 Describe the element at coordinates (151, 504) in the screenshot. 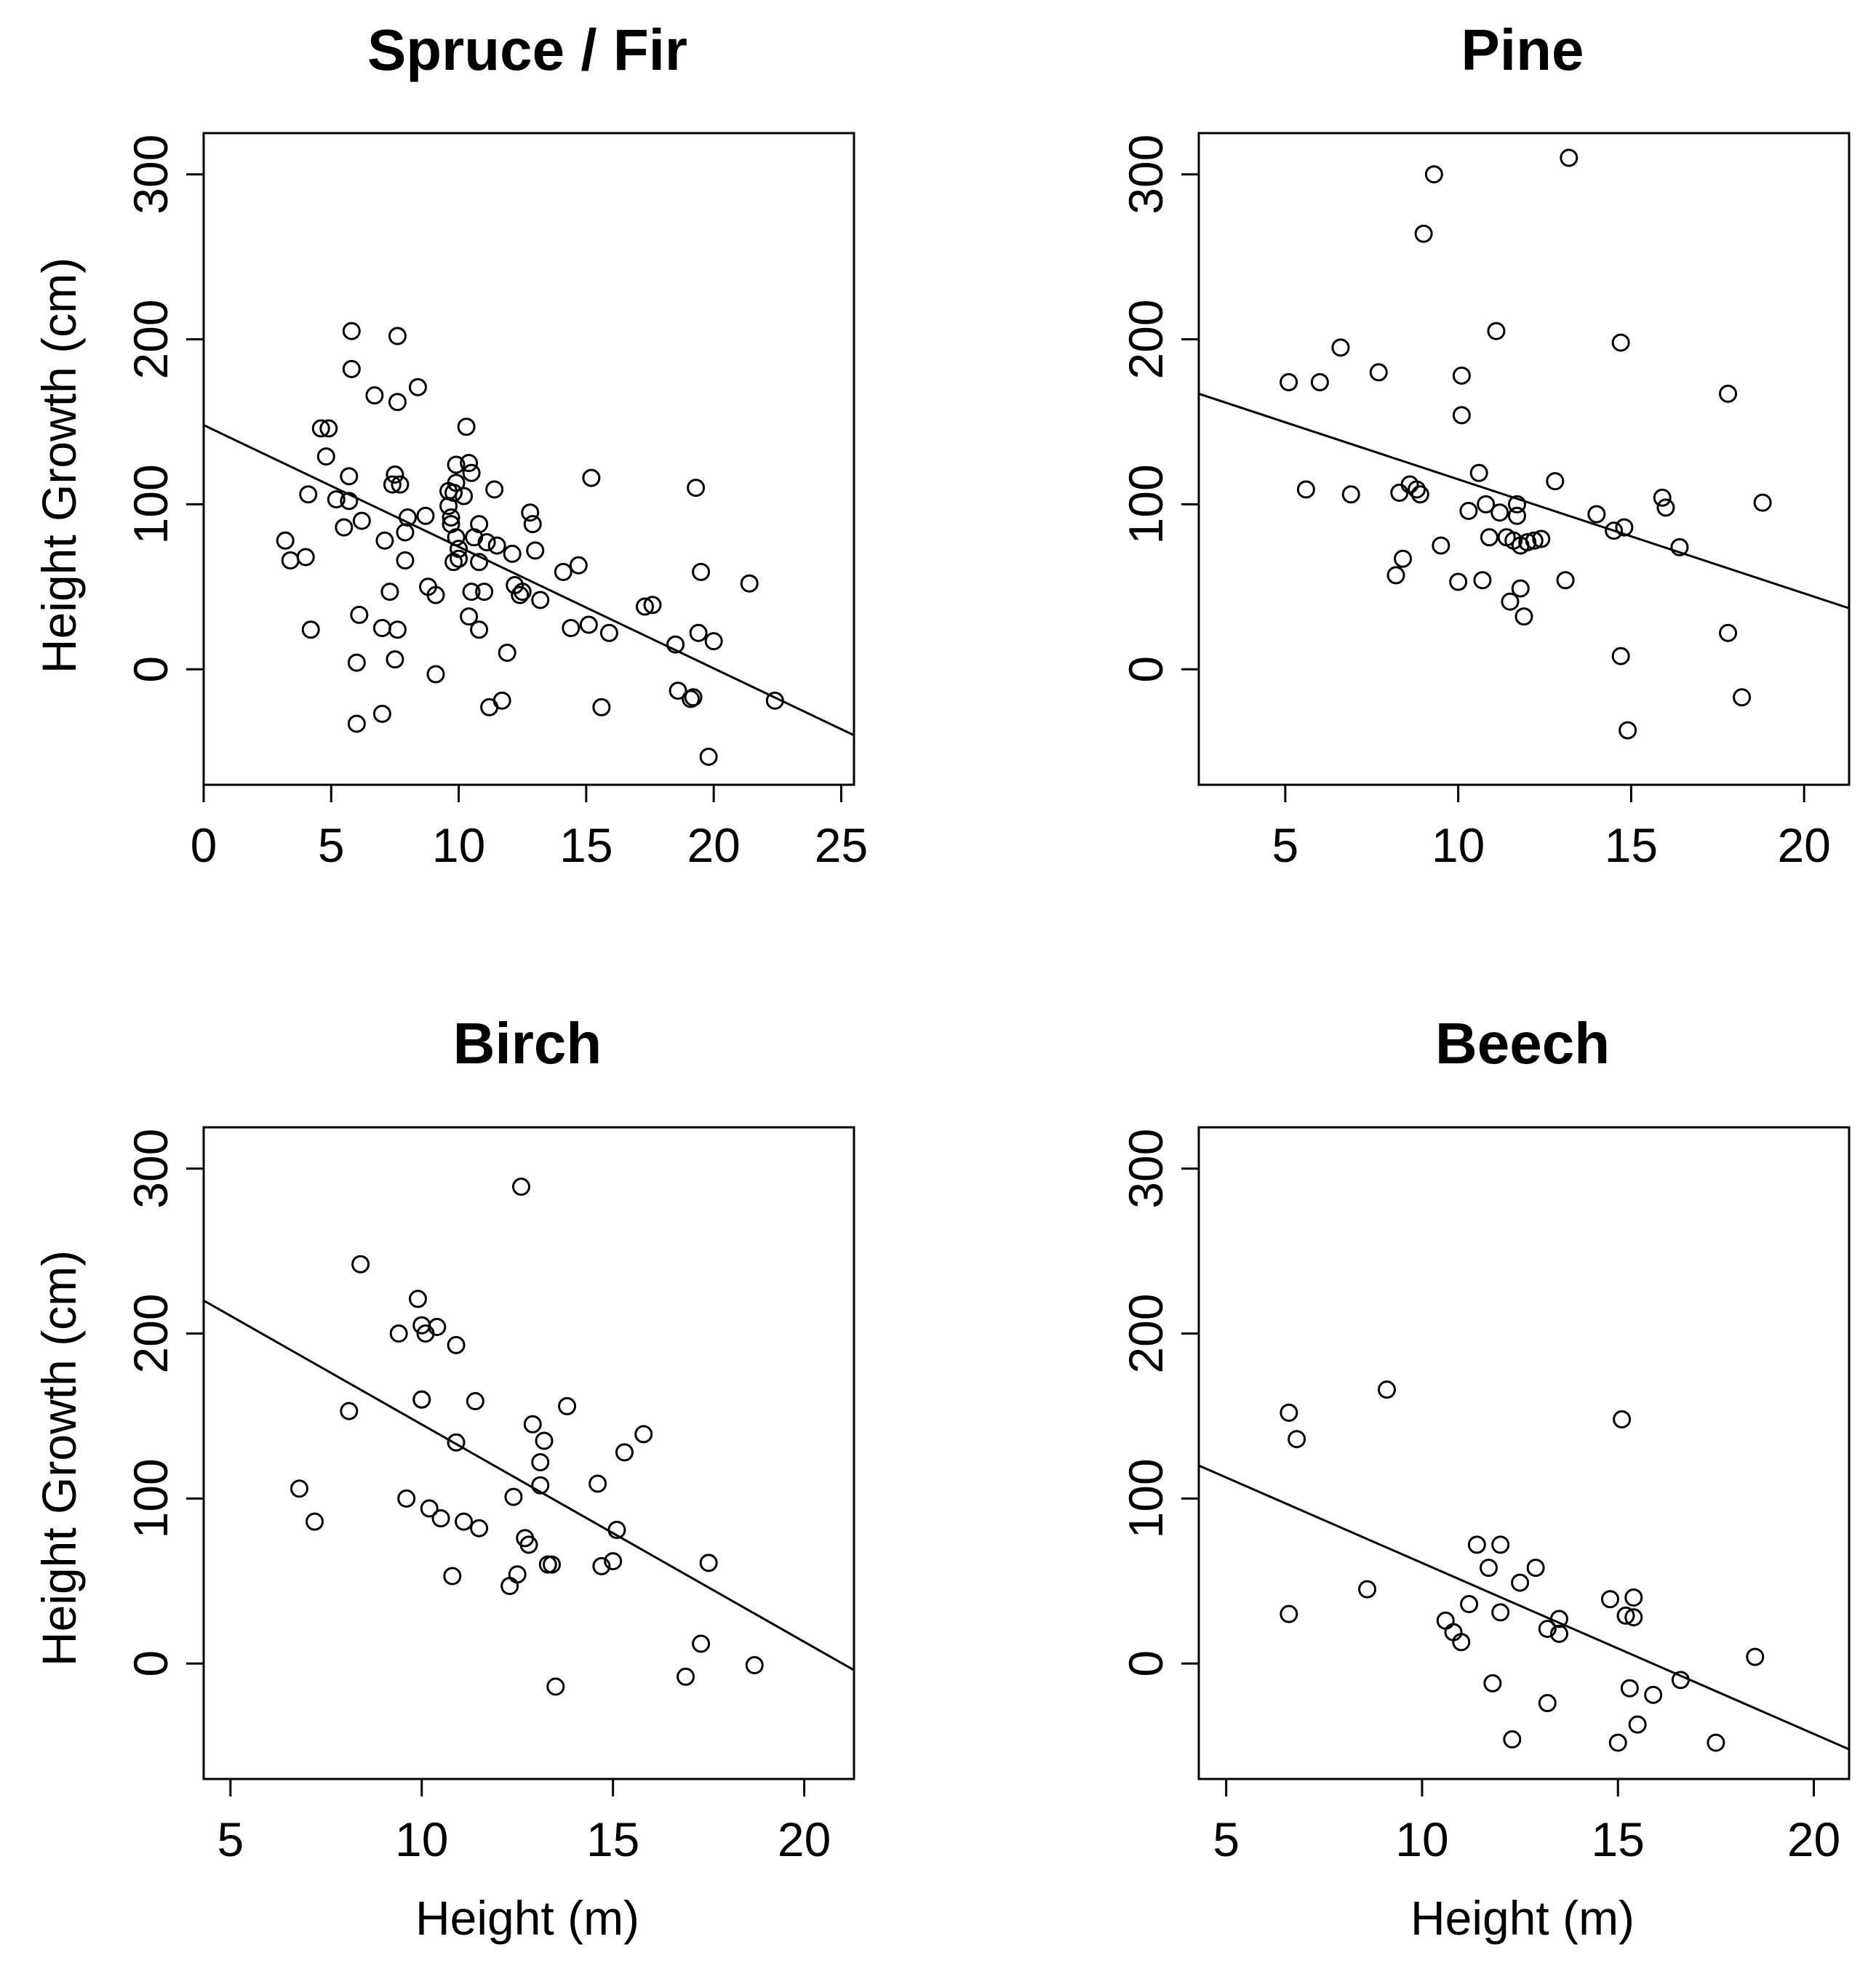

I see `y-tick-label: 100` at that location.